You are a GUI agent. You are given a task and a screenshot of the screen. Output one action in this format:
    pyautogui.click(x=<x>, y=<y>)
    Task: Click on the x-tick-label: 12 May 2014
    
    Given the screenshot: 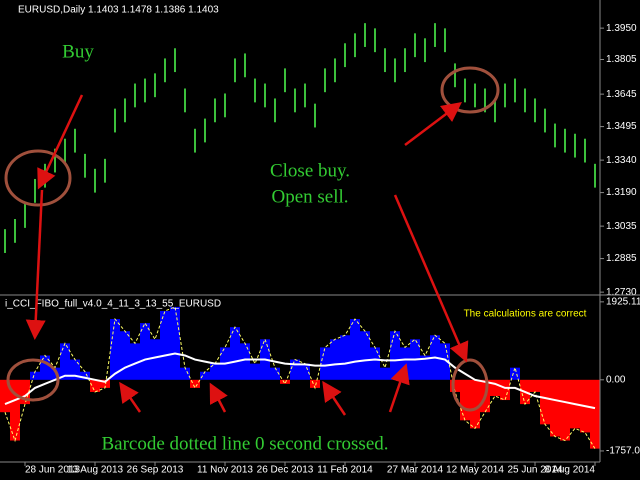 What is the action you would take?
    pyautogui.click(x=475, y=470)
    